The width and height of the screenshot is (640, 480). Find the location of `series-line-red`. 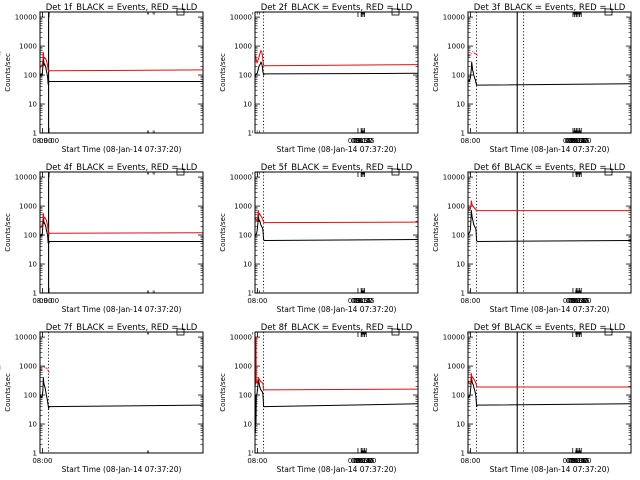

series-line-red is located at coordinates (336, 58).